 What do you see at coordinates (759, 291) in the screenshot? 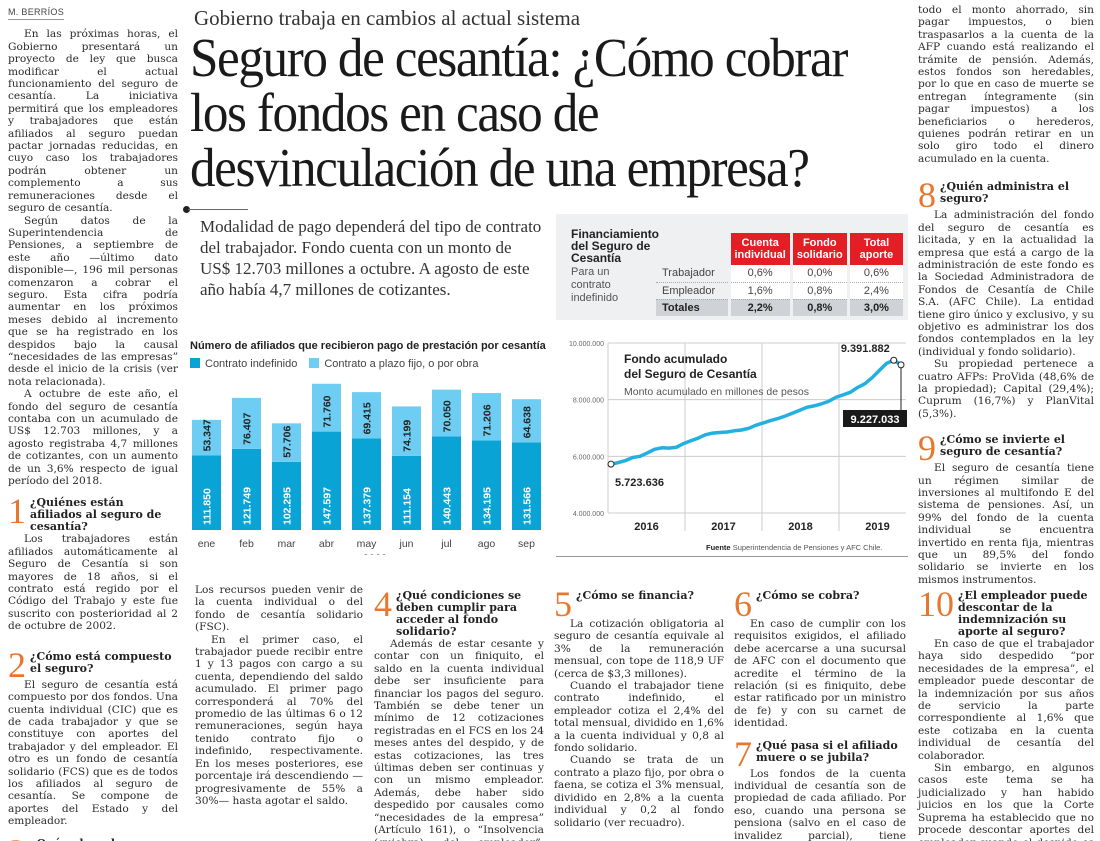
I see `table-cell: 1,6%` at bounding box center [759, 291].